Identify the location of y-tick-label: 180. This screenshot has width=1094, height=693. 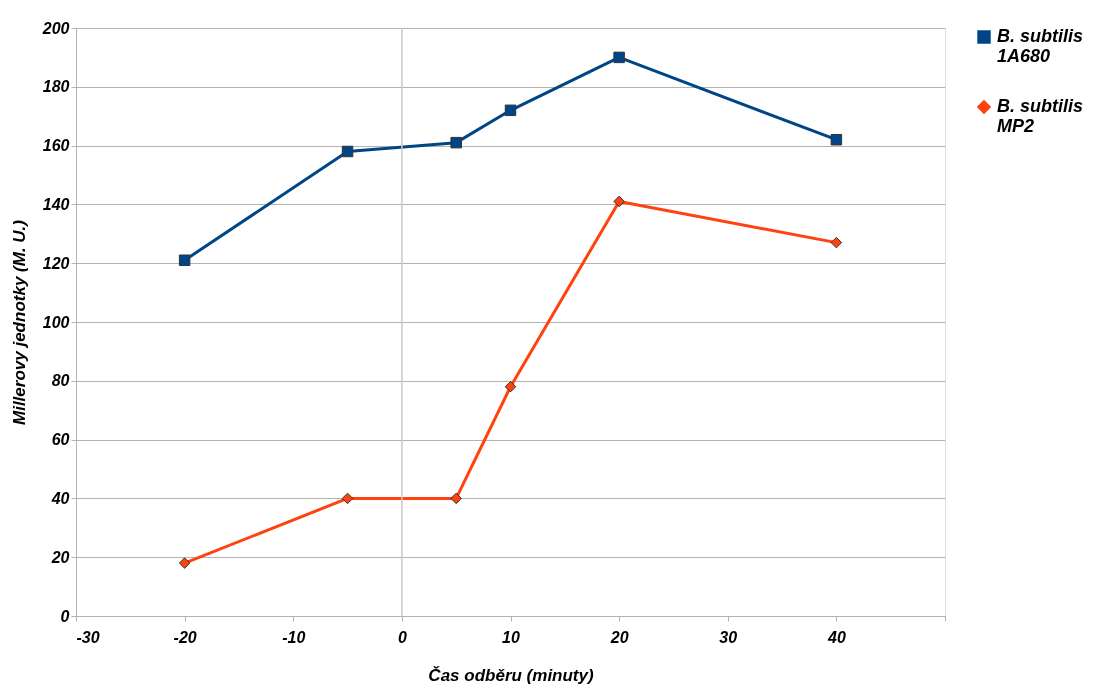
(56, 87).